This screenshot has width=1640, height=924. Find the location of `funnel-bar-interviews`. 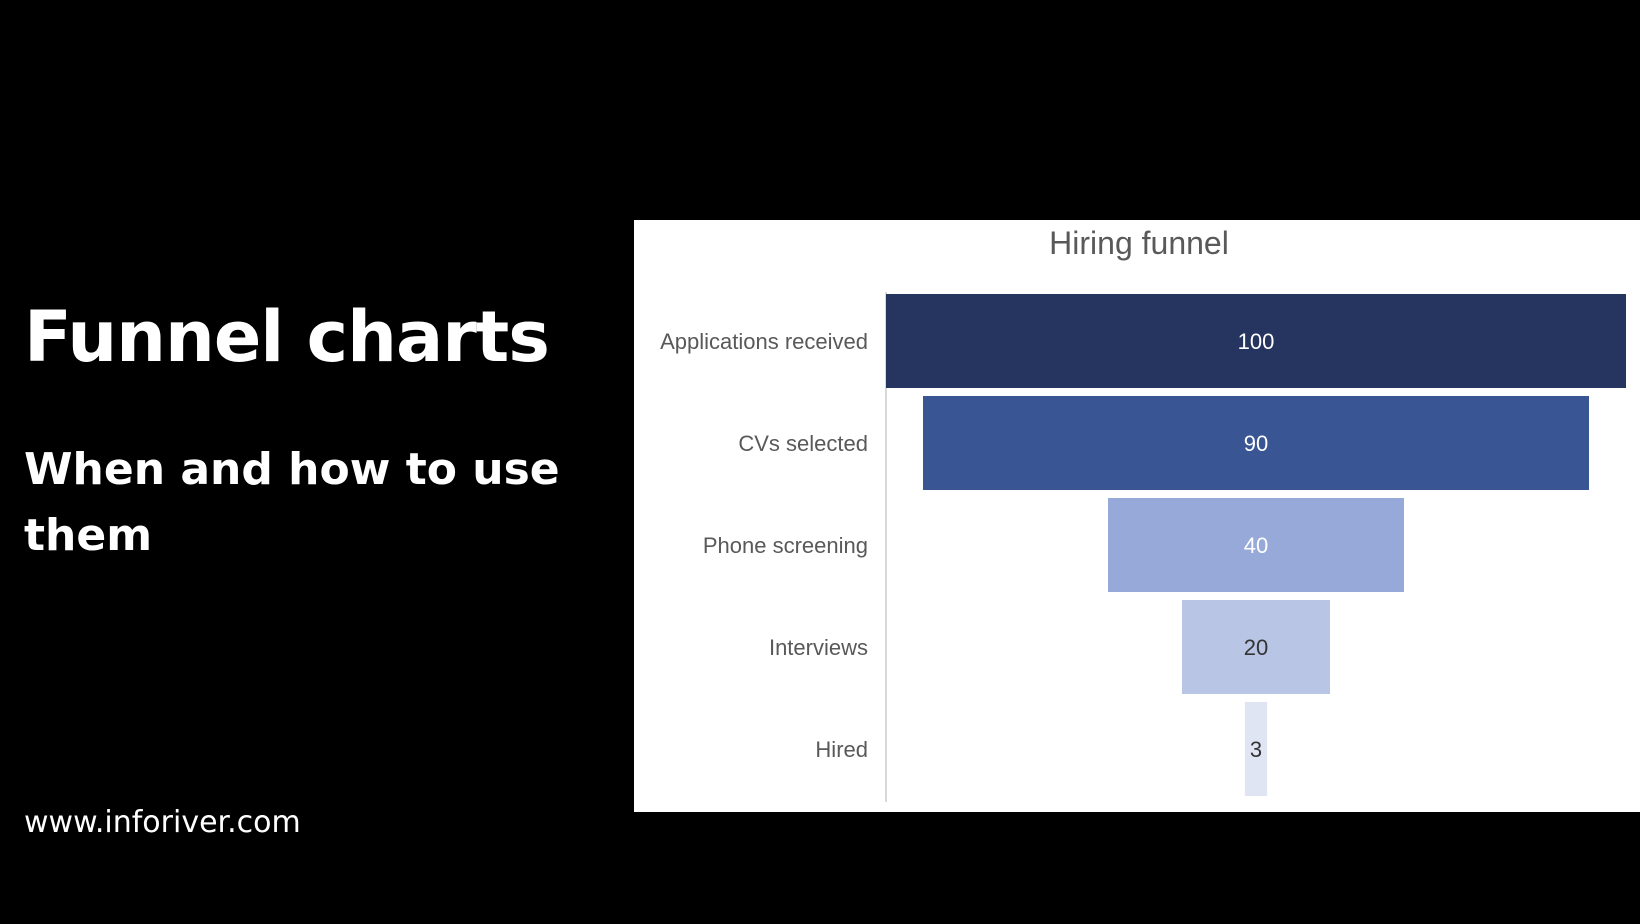

funnel-bar-interviews is located at coordinates (1256, 647).